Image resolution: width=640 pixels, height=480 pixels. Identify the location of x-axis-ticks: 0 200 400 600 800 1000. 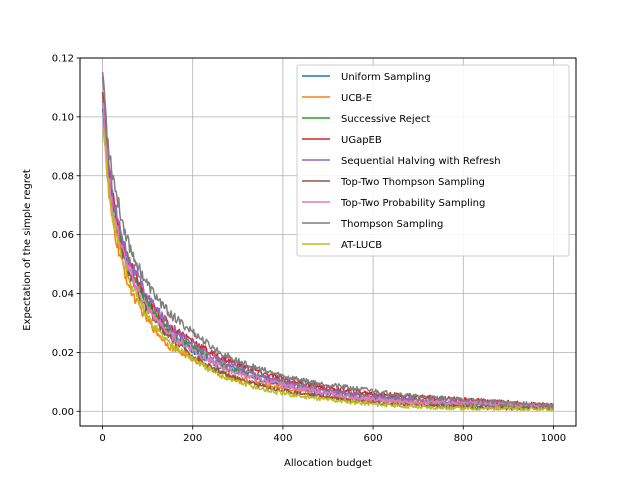
(332, 435).